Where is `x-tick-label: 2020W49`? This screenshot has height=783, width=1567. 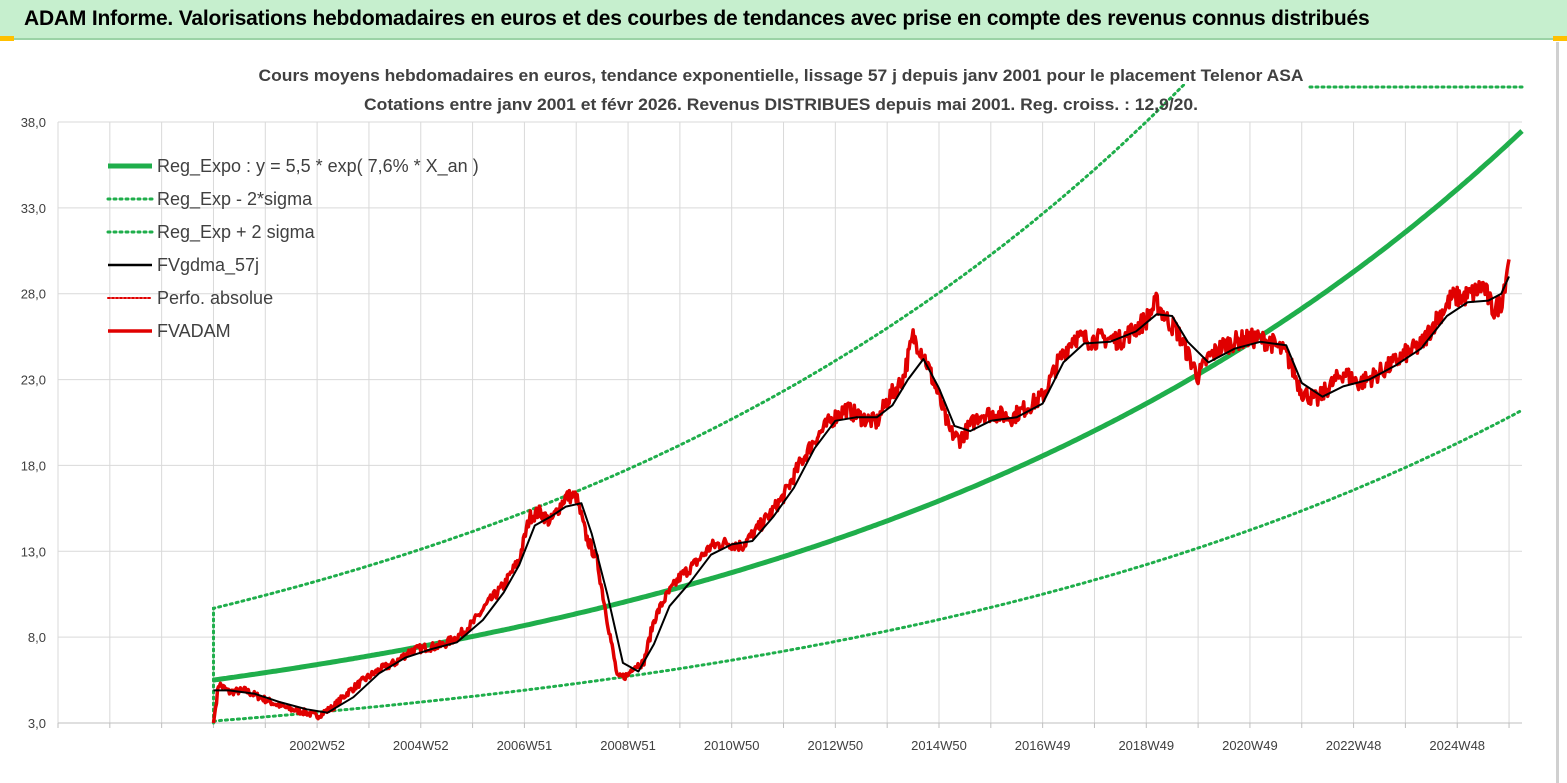 x-tick-label: 2020W49 is located at coordinates (1250, 745).